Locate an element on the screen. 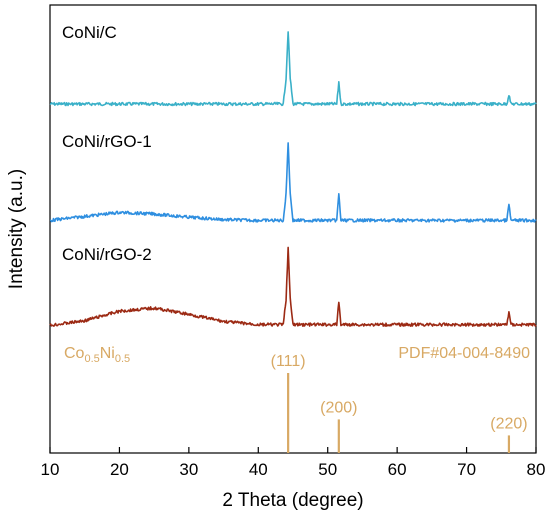 The height and width of the screenshot is (519, 550). series-label-1: CoNi/C is located at coordinates (89, 32).